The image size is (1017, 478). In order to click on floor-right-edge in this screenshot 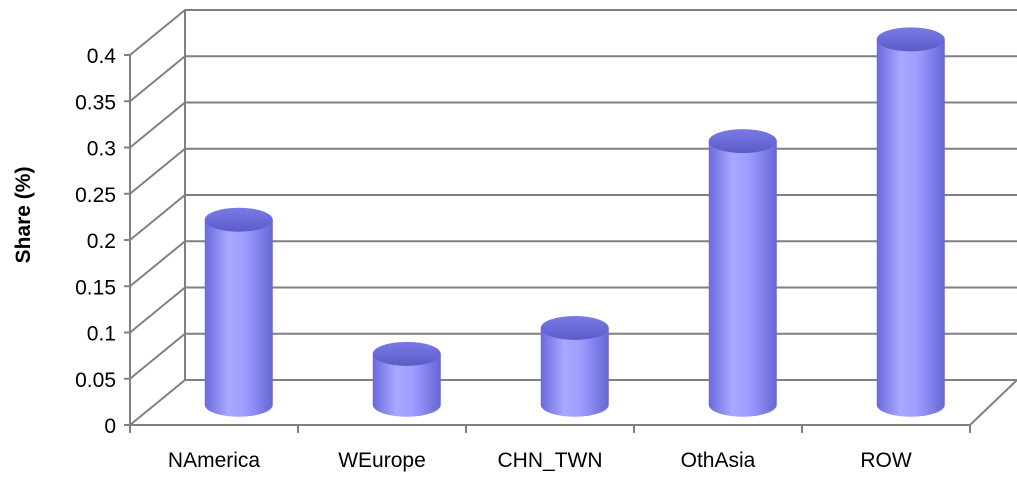, I will do `click(993, 402)`.